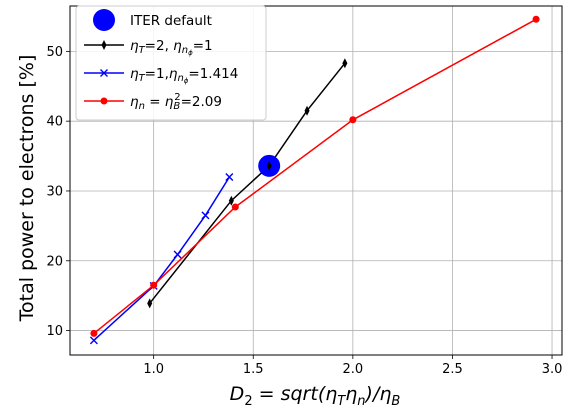  Describe the element at coordinates (104, 73) in the screenshot. I see `legend-marker-blue-x` at that location.